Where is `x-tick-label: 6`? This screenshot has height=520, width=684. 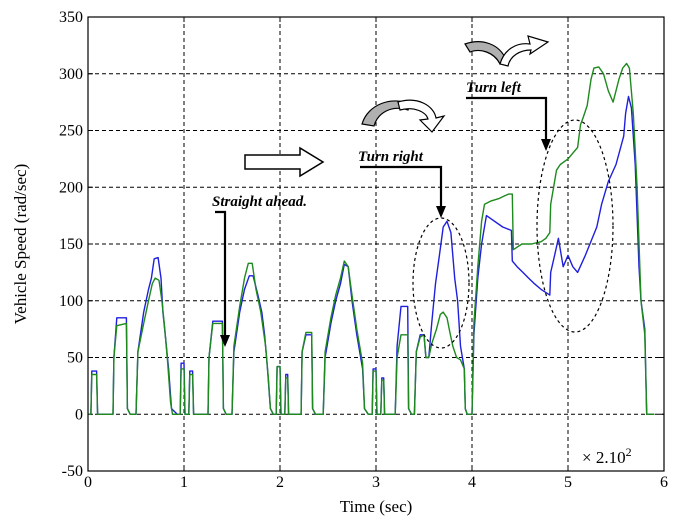
x-tick-label: 6 is located at coordinates (664, 482).